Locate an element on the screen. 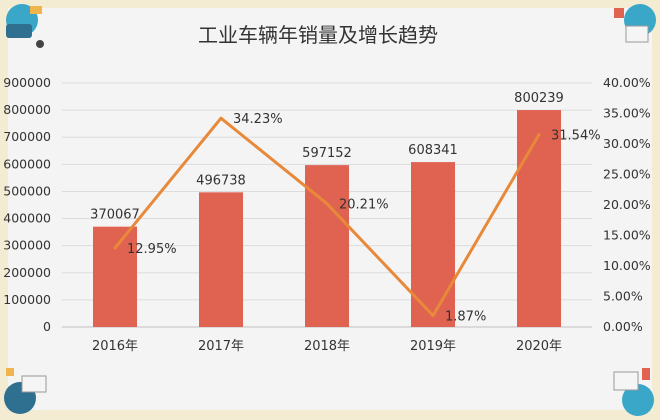  x-tick-label: 2017年 is located at coordinates (221, 346).